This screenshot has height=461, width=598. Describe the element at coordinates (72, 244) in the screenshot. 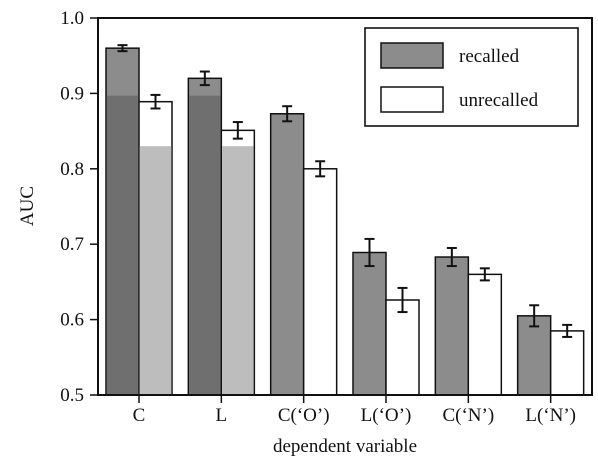

I see `y-tick-label-2: 0.7` at that location.